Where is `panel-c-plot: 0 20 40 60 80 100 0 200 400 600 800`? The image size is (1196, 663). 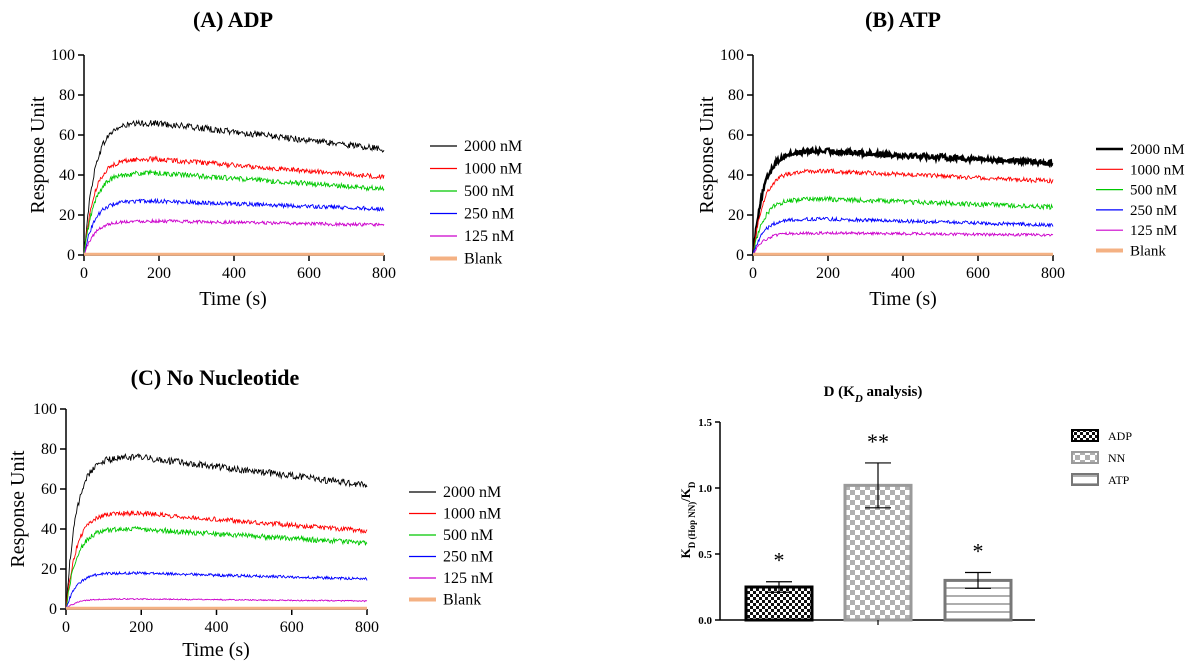
panel-c-plot: 0 20 40 60 80 100 0 200 400 600 800 is located at coordinates (206, 518).